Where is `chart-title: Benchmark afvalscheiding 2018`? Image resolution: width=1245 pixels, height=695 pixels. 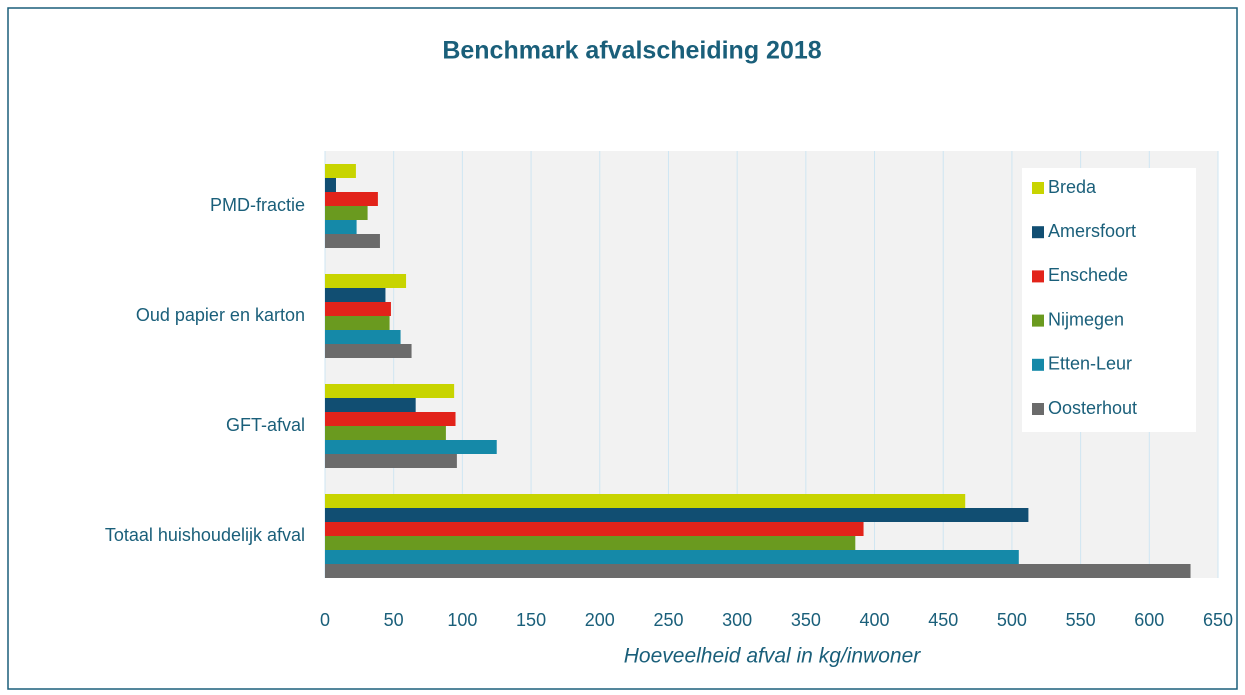 chart-title: Benchmark afvalscheiding 2018 is located at coordinates (631, 51).